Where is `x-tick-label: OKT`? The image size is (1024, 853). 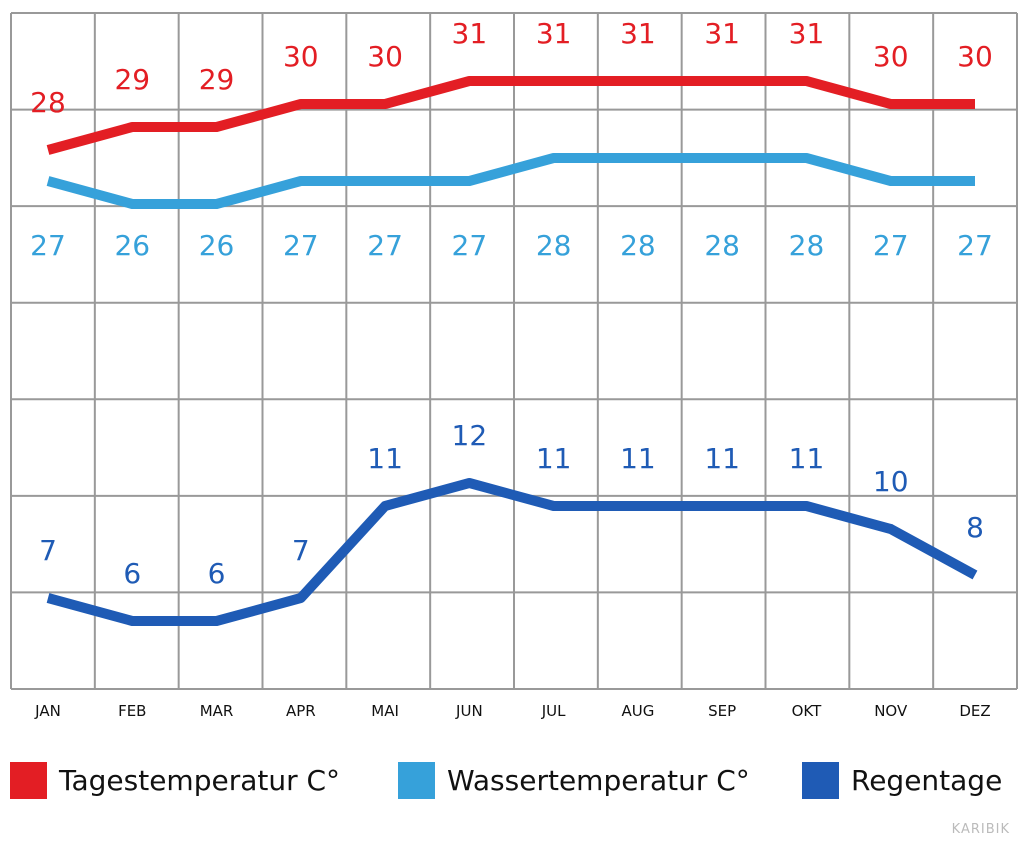 x-tick-label: OKT is located at coordinates (807, 711).